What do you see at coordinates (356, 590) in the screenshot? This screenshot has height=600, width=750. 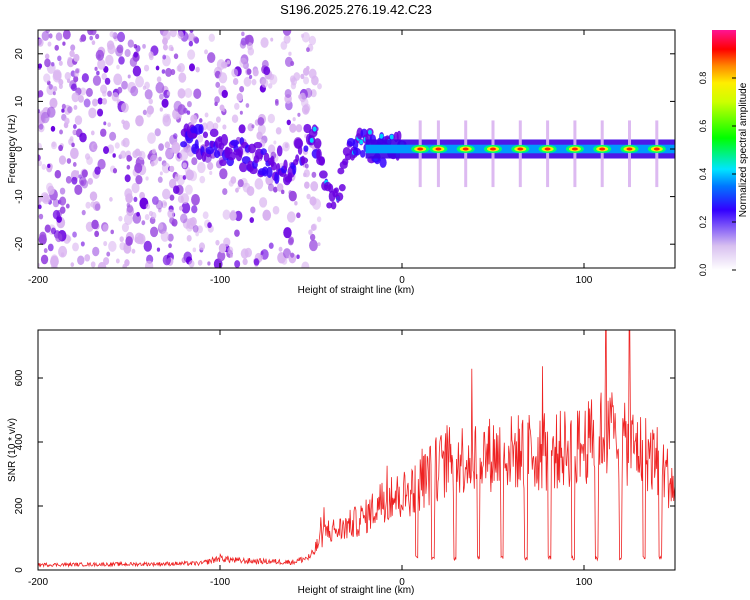 I see `snr-x-label: Height of straight line (km)` at bounding box center [356, 590].